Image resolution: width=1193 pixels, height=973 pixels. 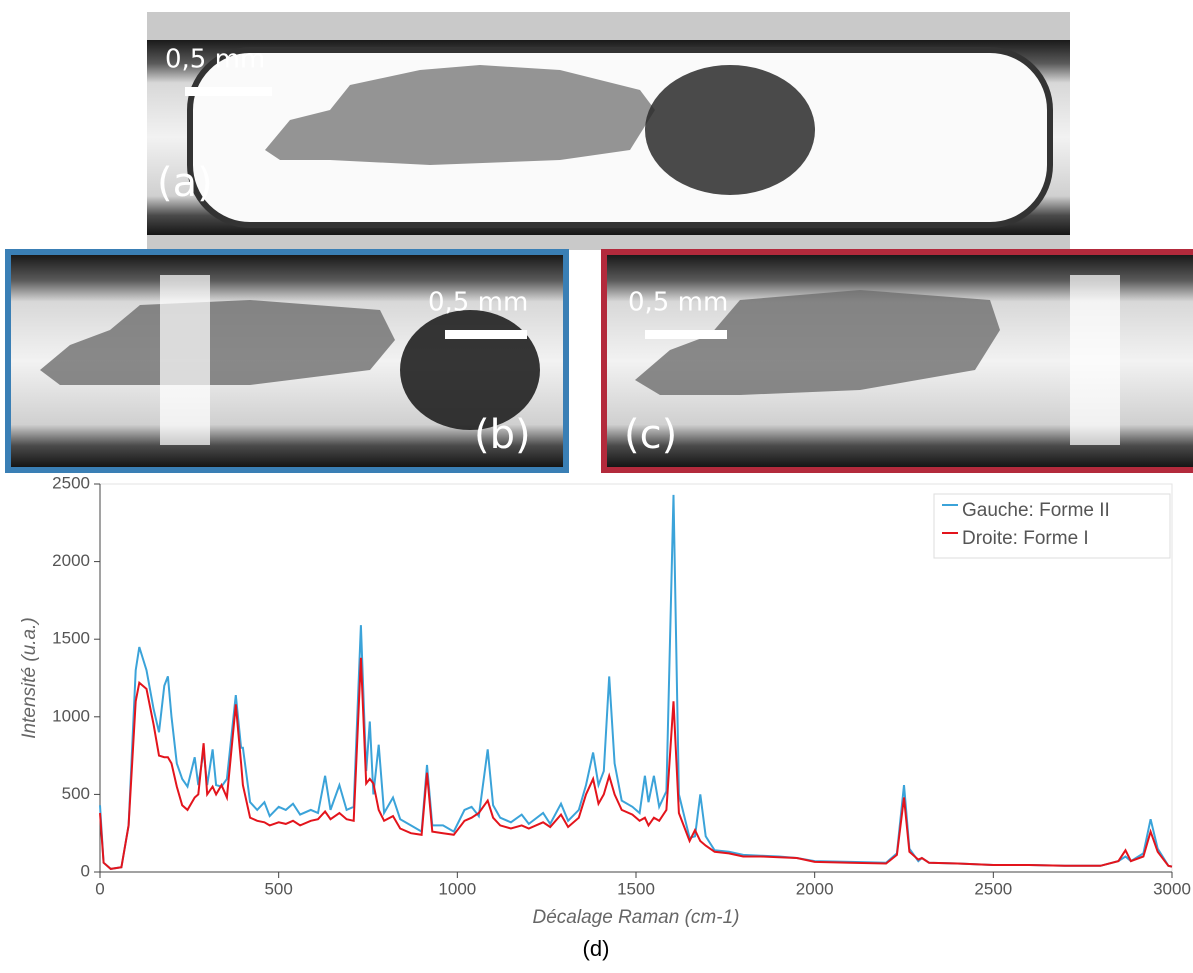 What do you see at coordinates (71, 560) in the screenshot?
I see `y-tick-label: 2000` at bounding box center [71, 560].